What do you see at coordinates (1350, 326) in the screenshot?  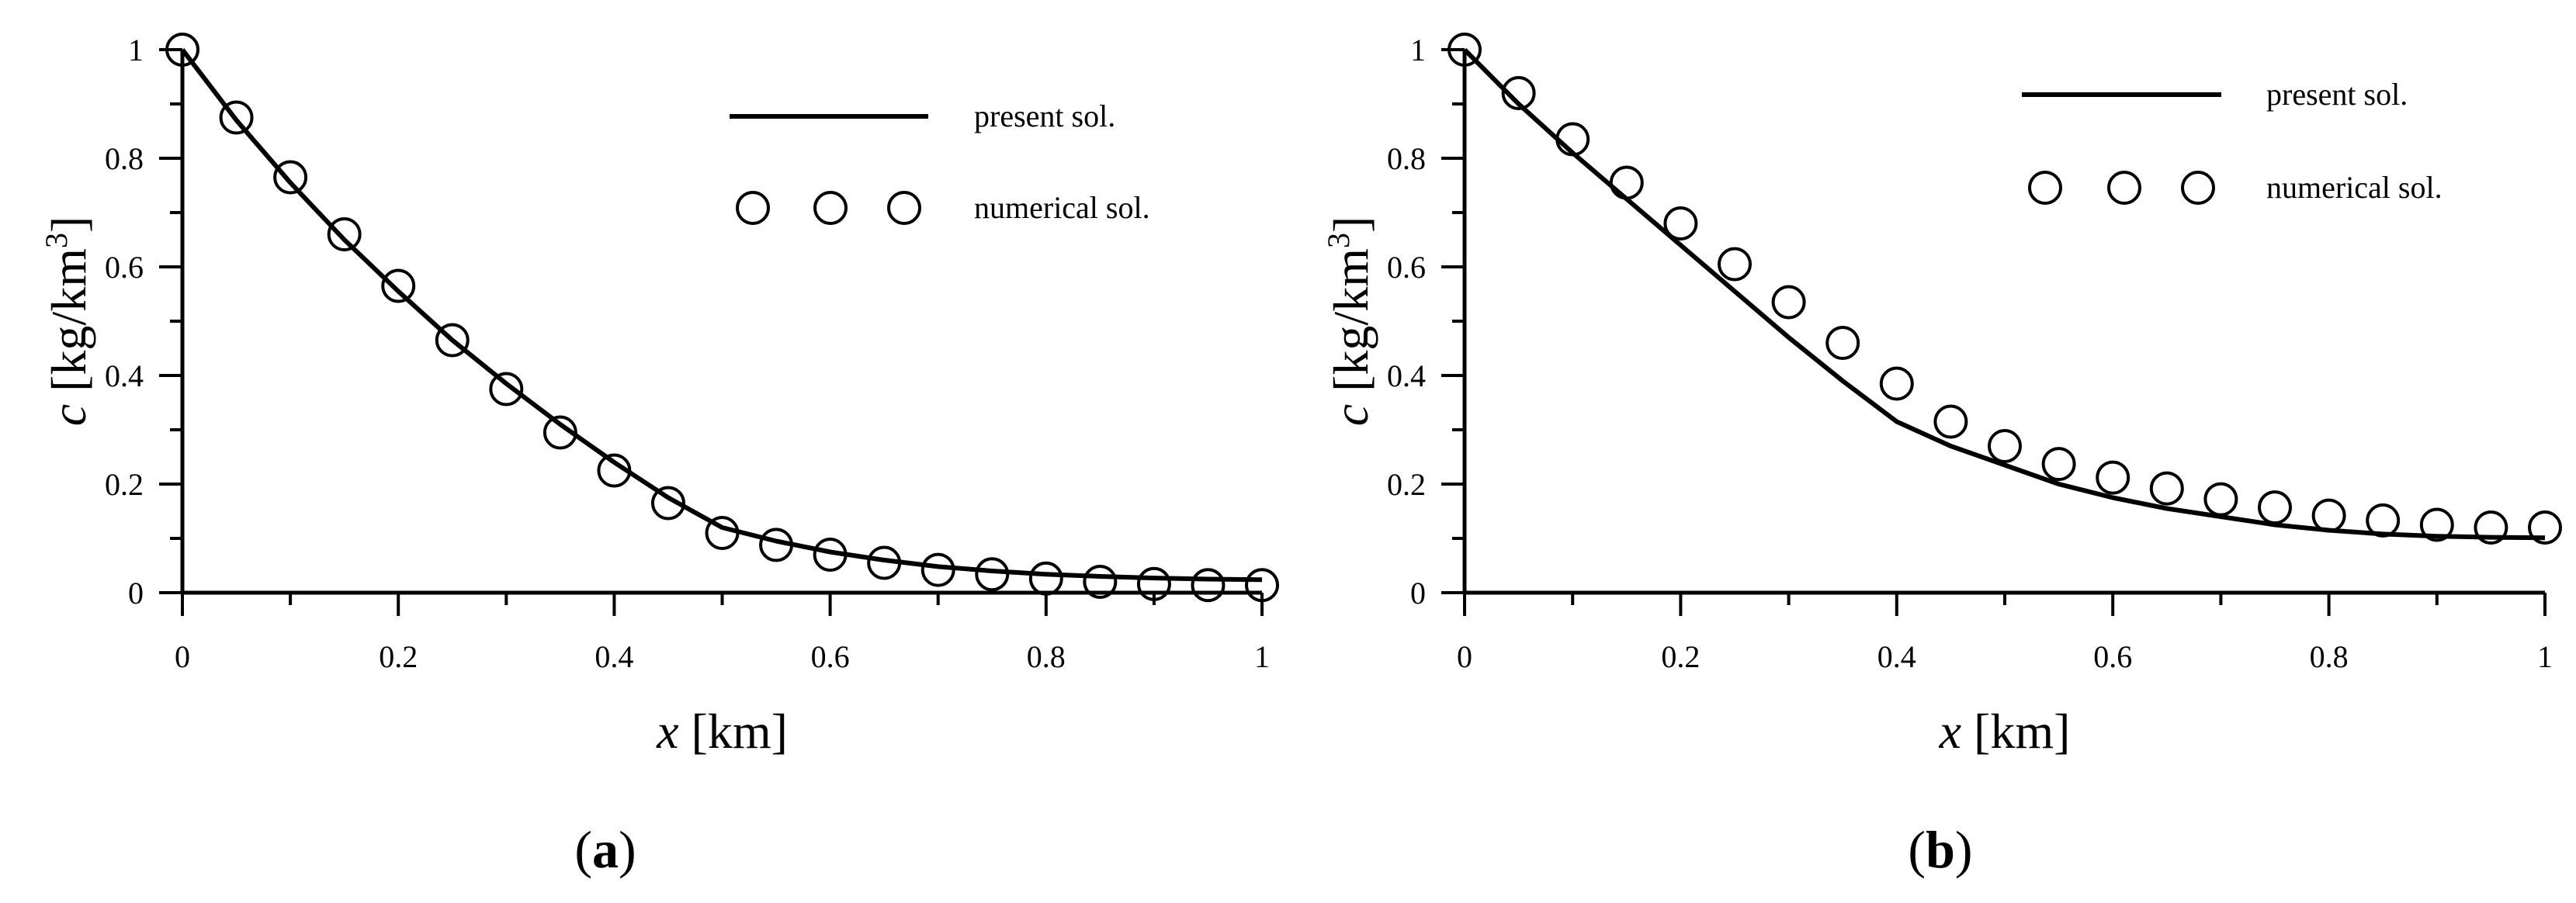 I see `y-axis-unit: [kg/km` at bounding box center [1350, 326].